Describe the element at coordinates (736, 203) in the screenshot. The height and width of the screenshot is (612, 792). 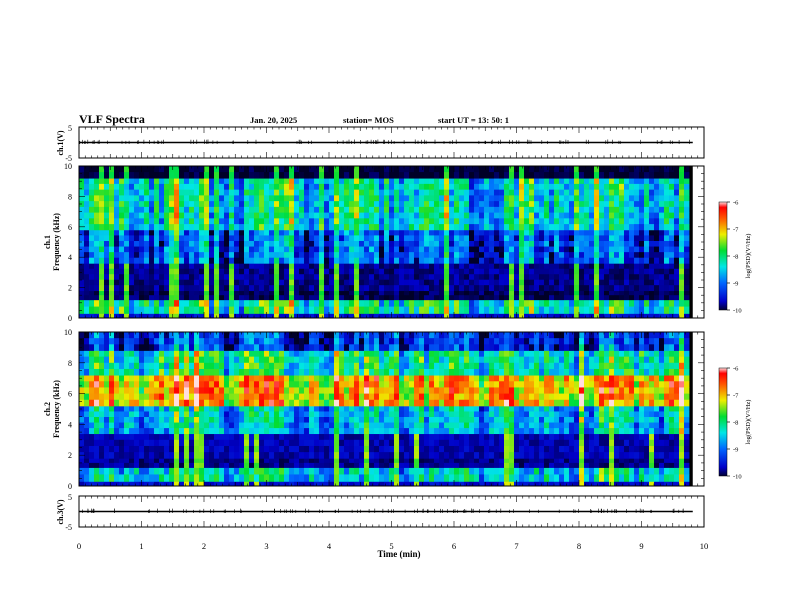
I see `colorbar-tick-label: -6` at that location.